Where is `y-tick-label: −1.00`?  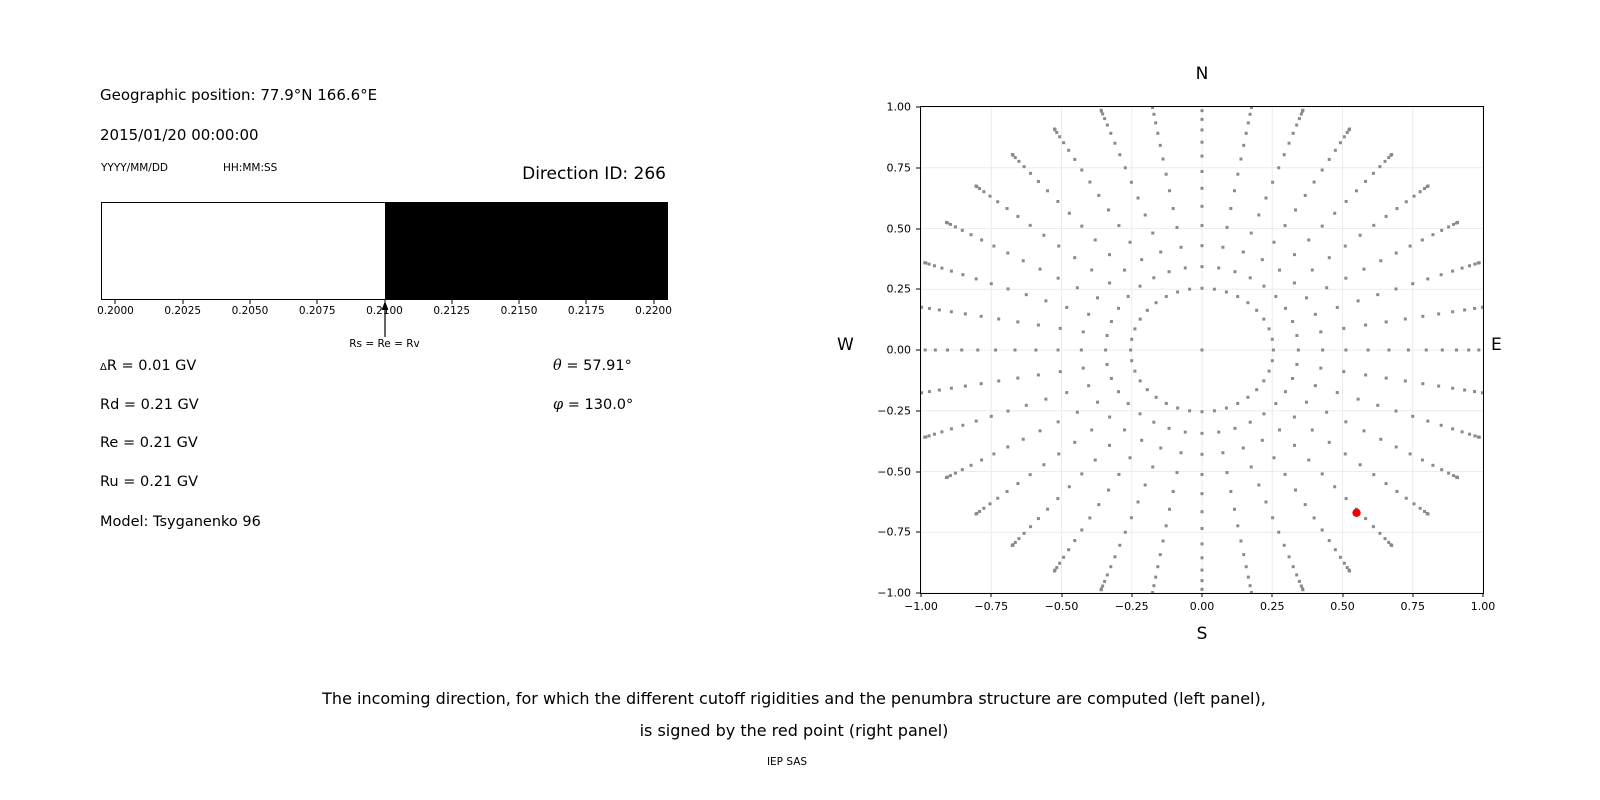
y-tick-label: −1.00 is located at coordinates (894, 593).